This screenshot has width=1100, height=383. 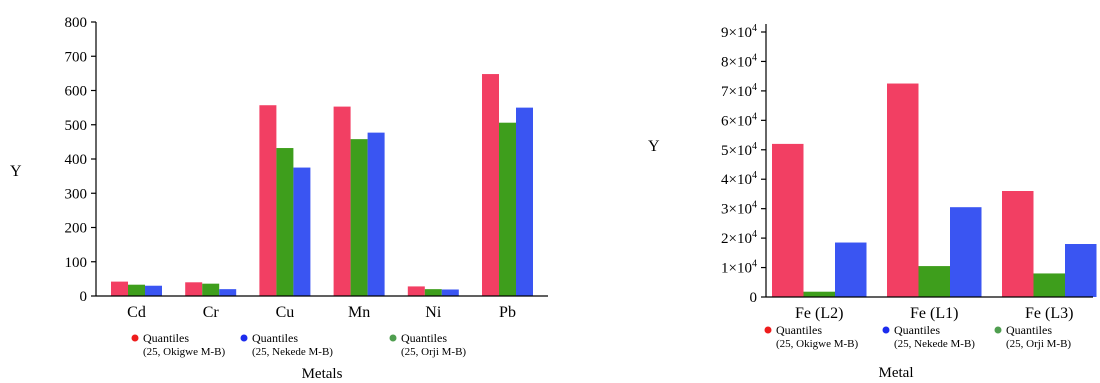 What do you see at coordinates (76, 57) in the screenshot?
I see `y-tick-label: 700` at bounding box center [76, 57].